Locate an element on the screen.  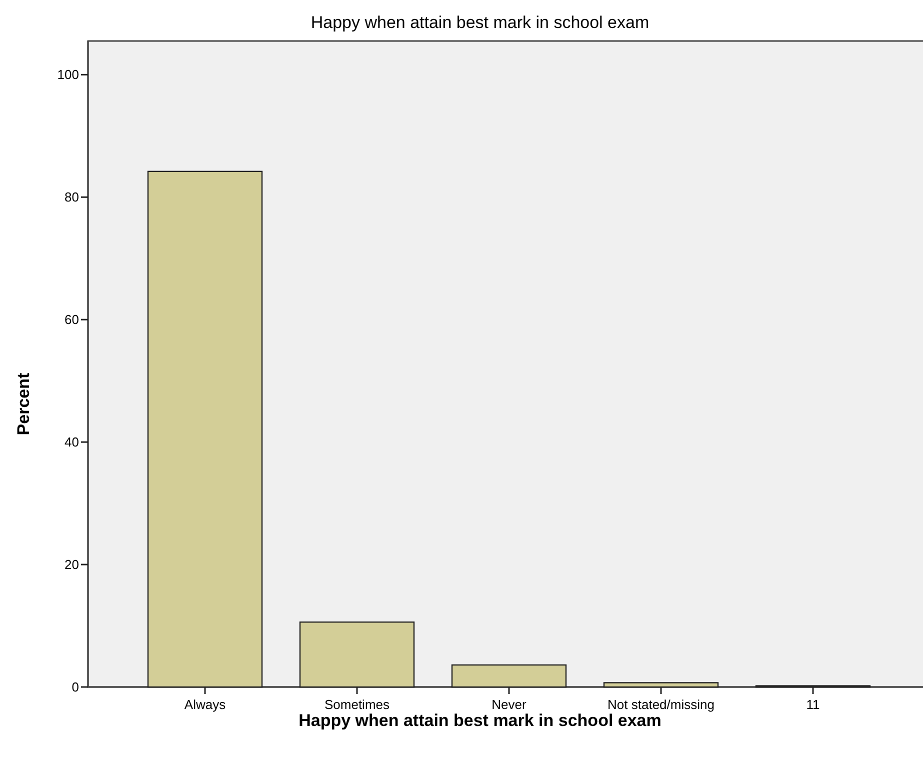
y-tick-label: 40 is located at coordinates (71, 442).